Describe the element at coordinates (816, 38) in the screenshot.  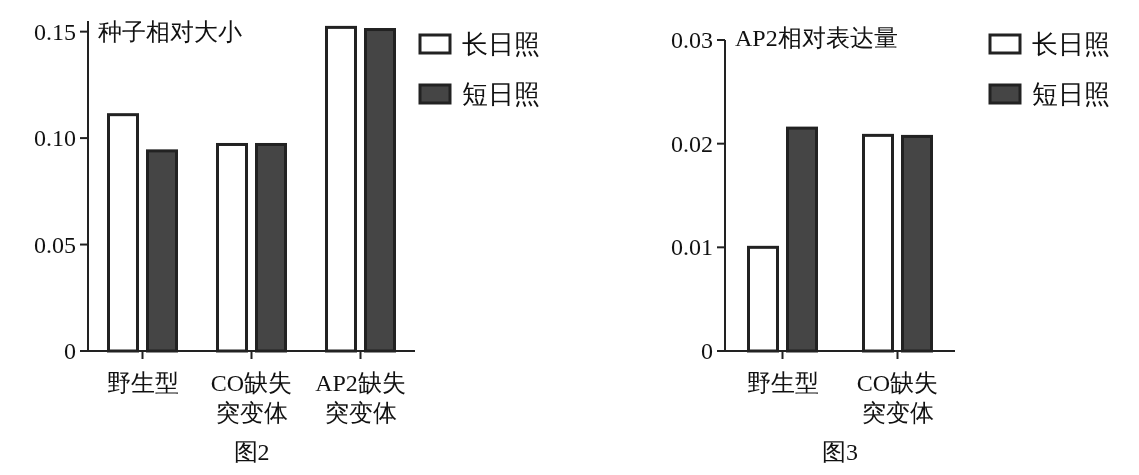
I see `y-axis-title: AP2相对表达量` at that location.